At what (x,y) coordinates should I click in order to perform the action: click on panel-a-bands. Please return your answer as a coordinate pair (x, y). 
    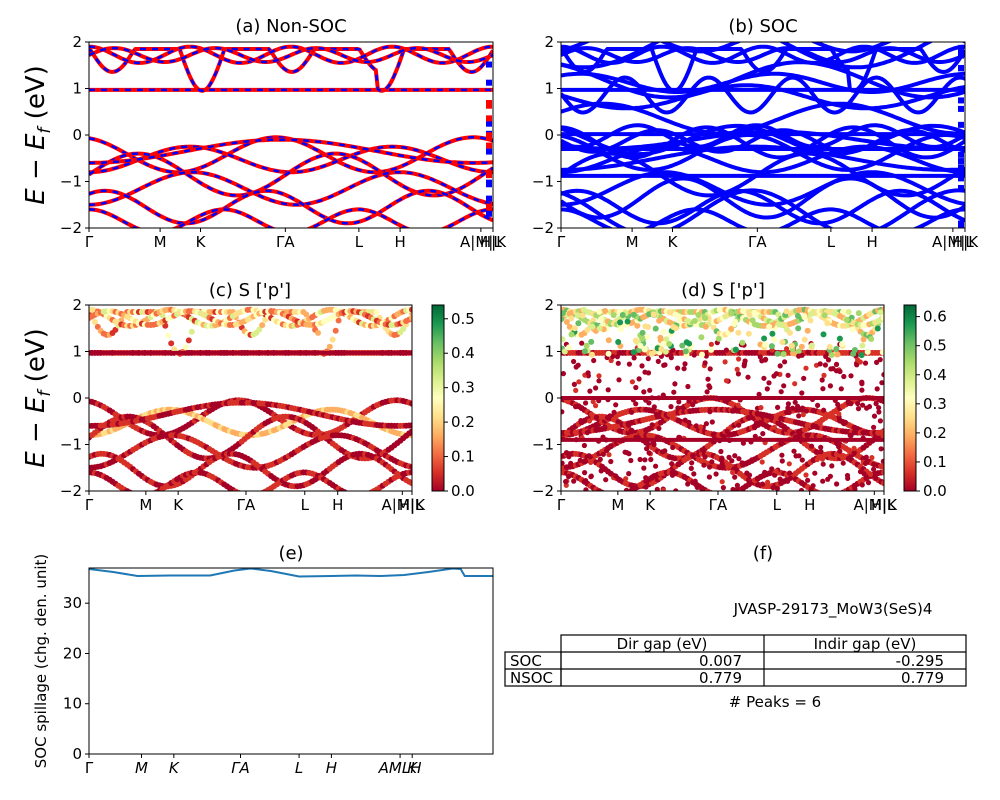
    Looking at the image, I should click on (291, 136).